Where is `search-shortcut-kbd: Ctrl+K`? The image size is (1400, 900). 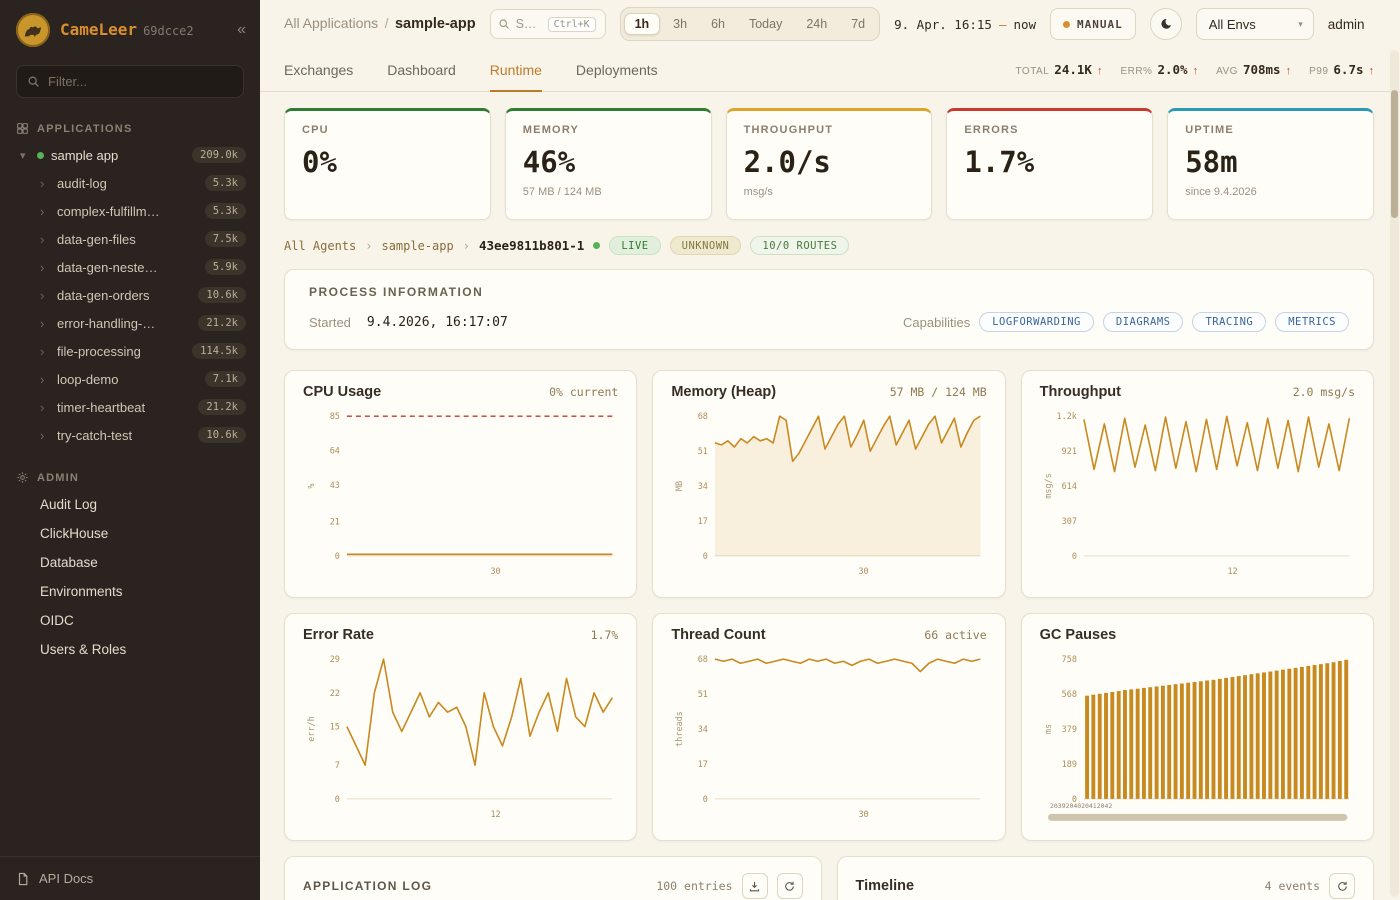
search-shortcut-kbd: Ctrl+K is located at coordinates (571, 24).